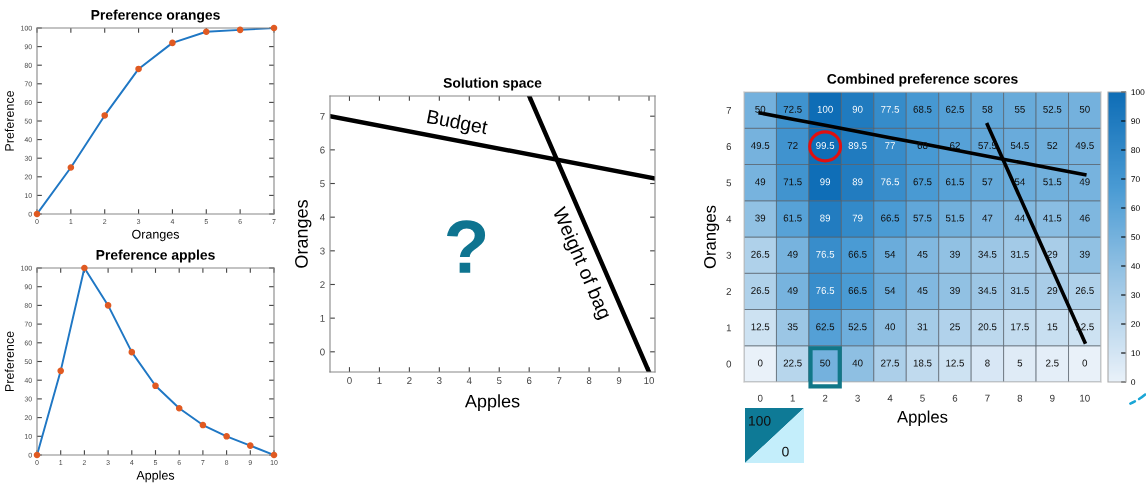 The width and height of the screenshot is (1146, 488). I want to click on data-label: 44, so click(1019, 218).